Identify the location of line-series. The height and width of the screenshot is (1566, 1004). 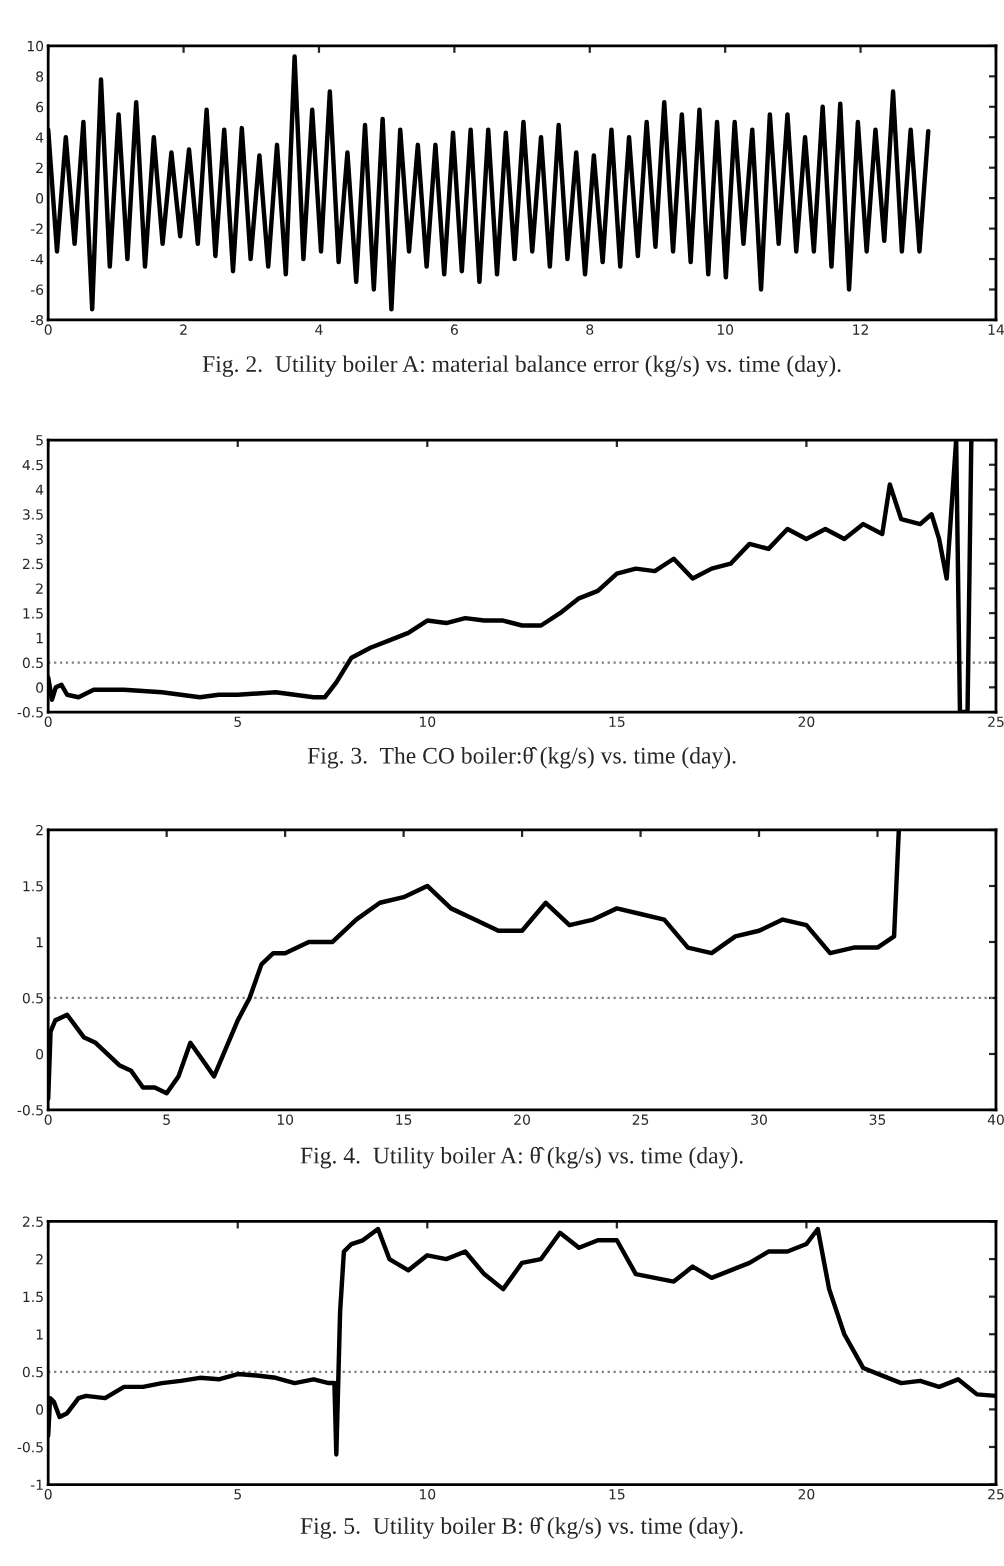
(489, 183).